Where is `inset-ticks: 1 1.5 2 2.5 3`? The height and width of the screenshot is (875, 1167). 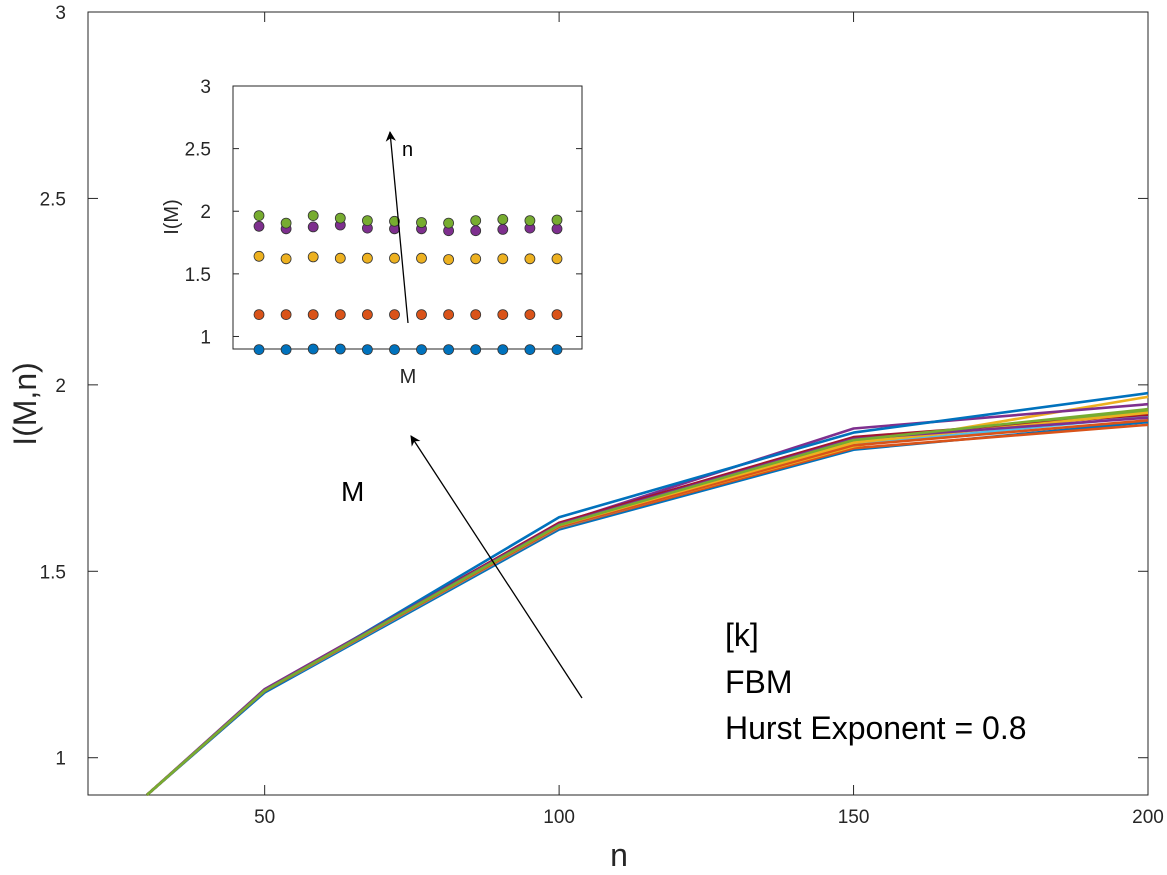 inset-ticks: 1 1.5 2 2.5 3 is located at coordinates (383, 212).